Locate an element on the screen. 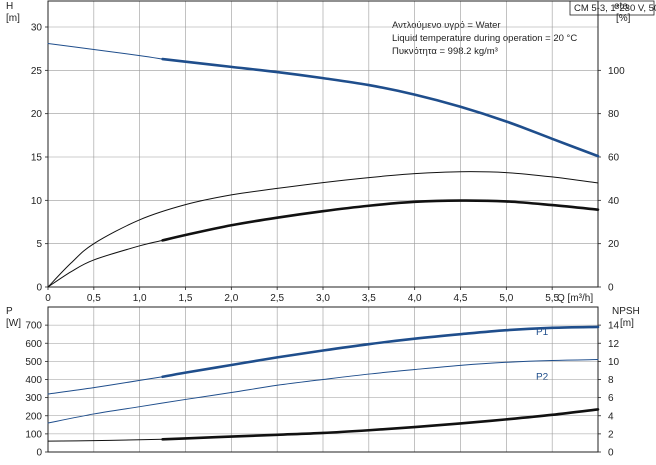  density-label: Πυκνότητα = 998.2 kg/m³ is located at coordinates (445, 51).